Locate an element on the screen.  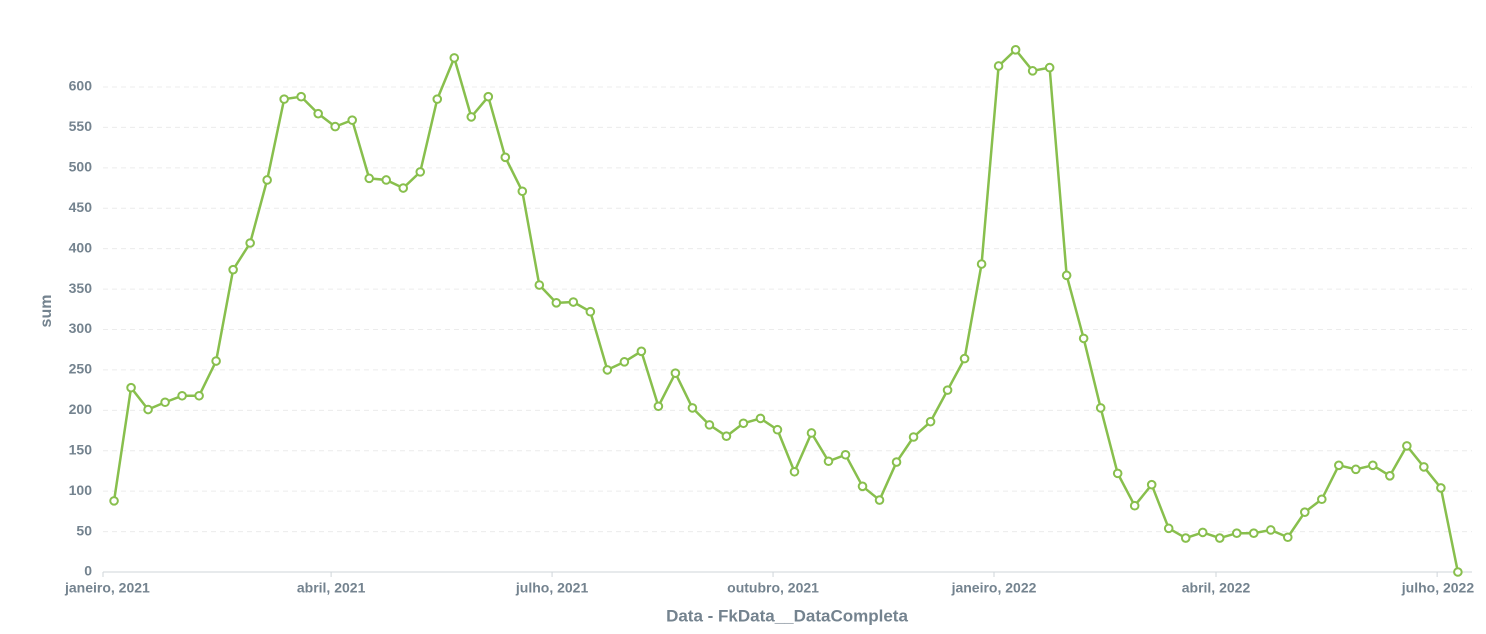
y-tick-label: 500 is located at coordinates (81, 167).